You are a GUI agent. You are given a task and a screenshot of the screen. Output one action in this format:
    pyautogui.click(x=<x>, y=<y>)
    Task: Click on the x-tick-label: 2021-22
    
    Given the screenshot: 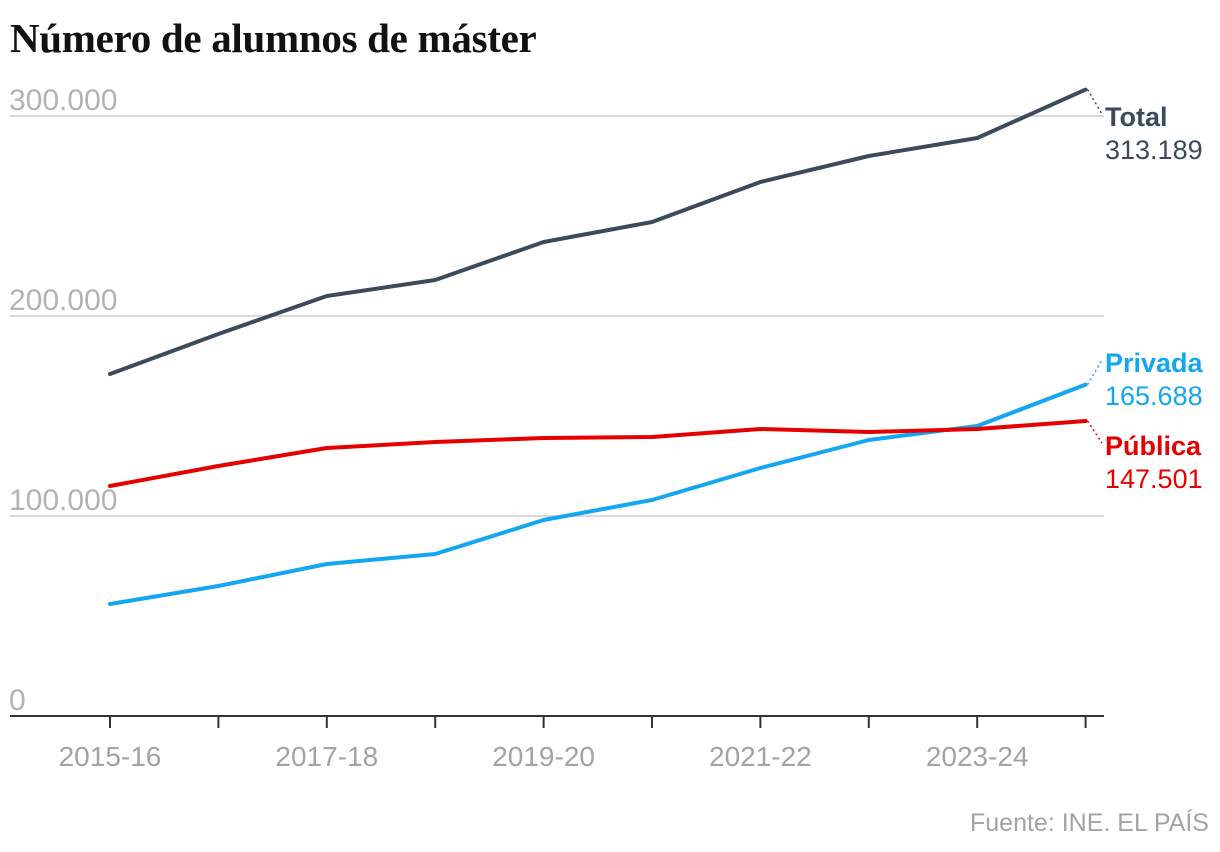 What is the action you would take?
    pyautogui.click(x=760, y=756)
    